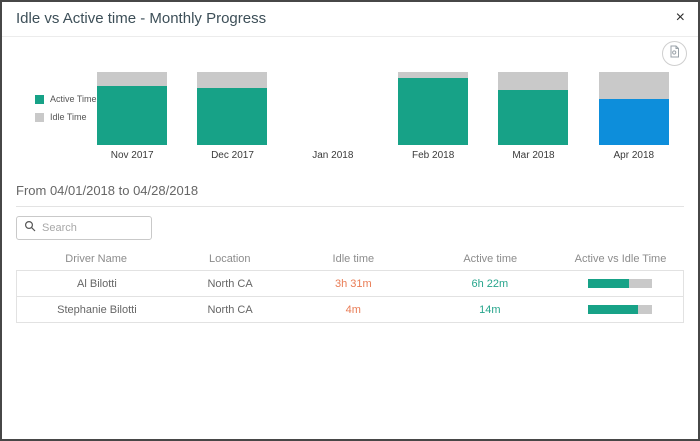 Image resolution: width=700 pixels, height=441 pixels. What do you see at coordinates (353, 309) in the screenshot?
I see `idle-time-cell: 4m` at bounding box center [353, 309].